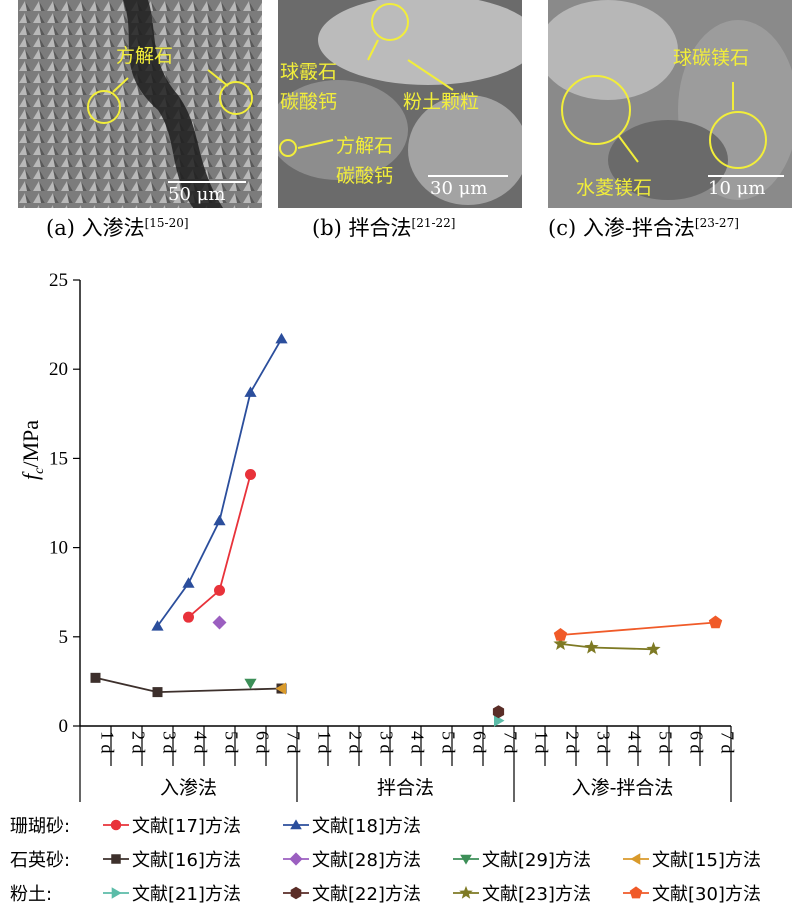  Describe the element at coordinates (706, 860) in the screenshot. I see `legend-label: 文献[15]方法` at that location.